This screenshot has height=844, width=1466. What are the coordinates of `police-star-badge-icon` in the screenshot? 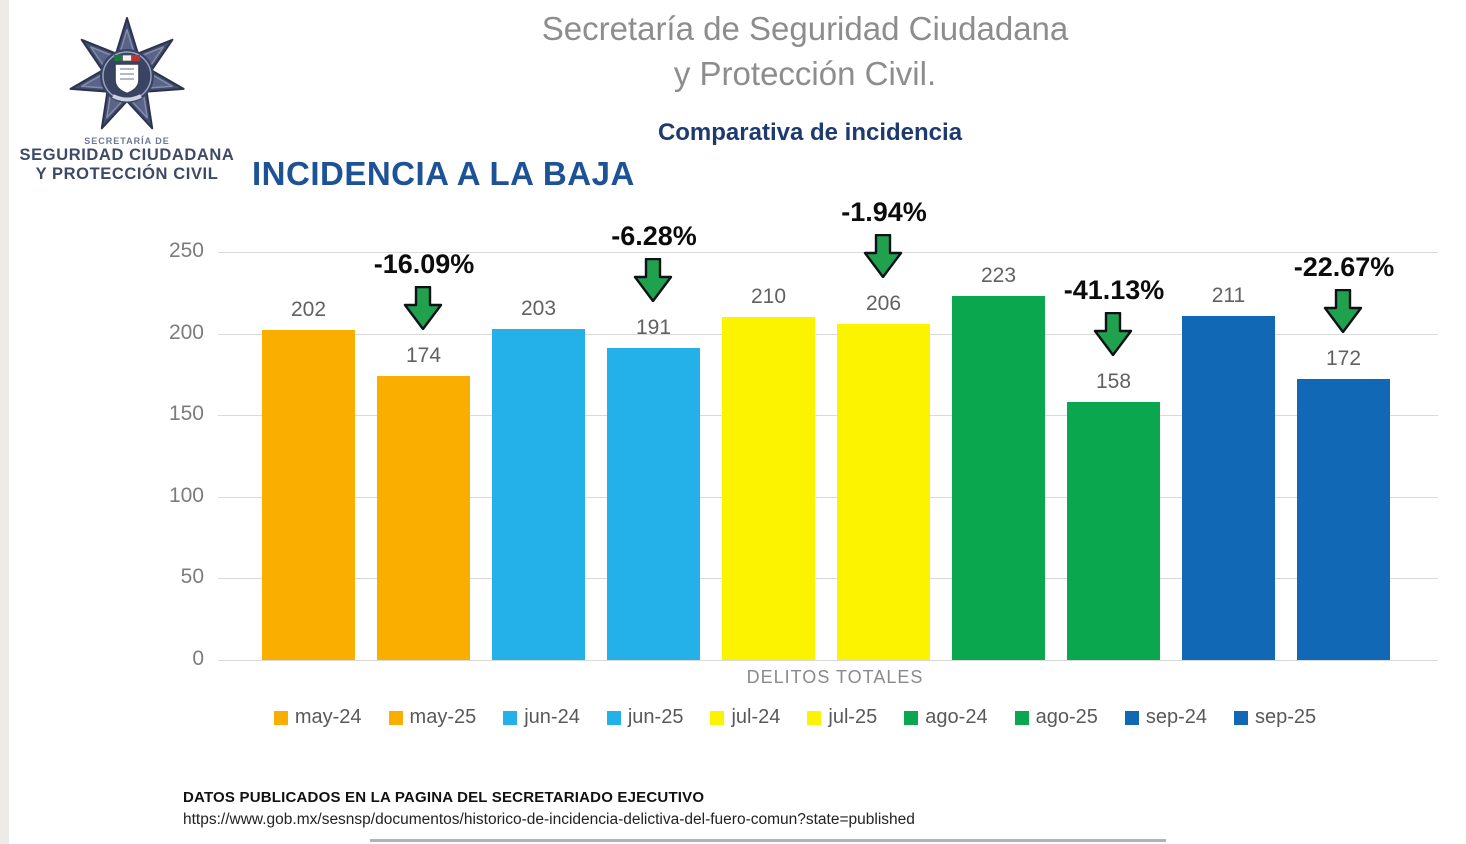 It's located at (127, 73).